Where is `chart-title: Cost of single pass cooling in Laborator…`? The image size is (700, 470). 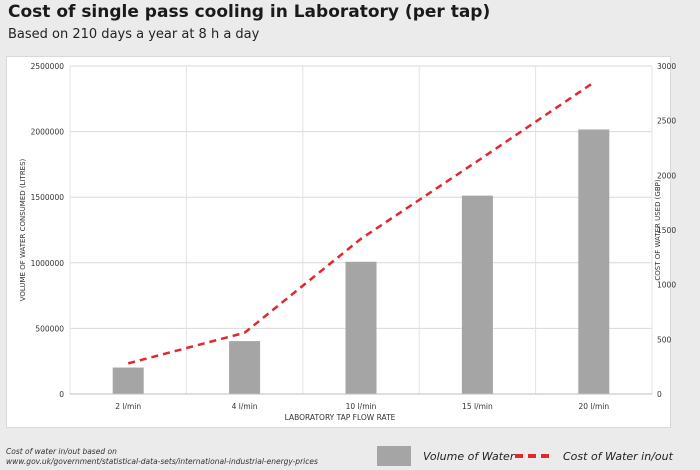 chart-title: Cost of single pass cooling in Laborator… is located at coordinates (249, 12).